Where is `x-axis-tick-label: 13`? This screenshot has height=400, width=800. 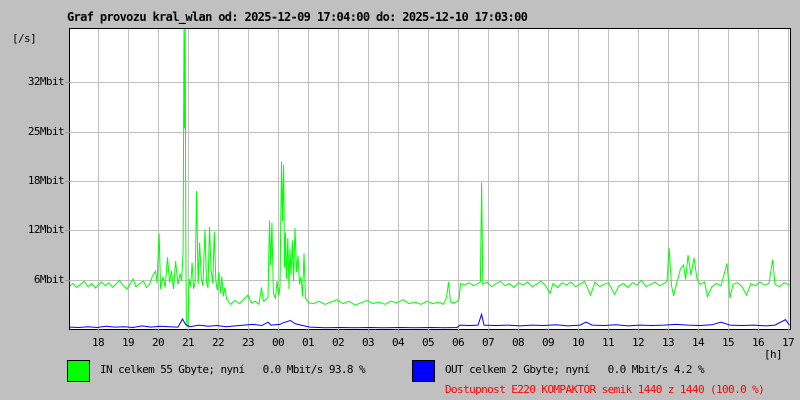 x-axis-tick-label: 13 is located at coordinates (668, 342).